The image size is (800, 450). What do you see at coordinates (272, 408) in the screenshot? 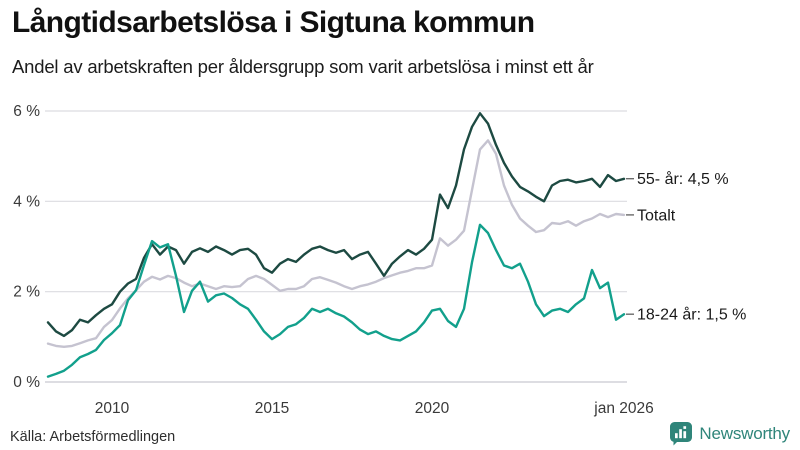
I see `x-tick-2015: 2015` at bounding box center [272, 408].